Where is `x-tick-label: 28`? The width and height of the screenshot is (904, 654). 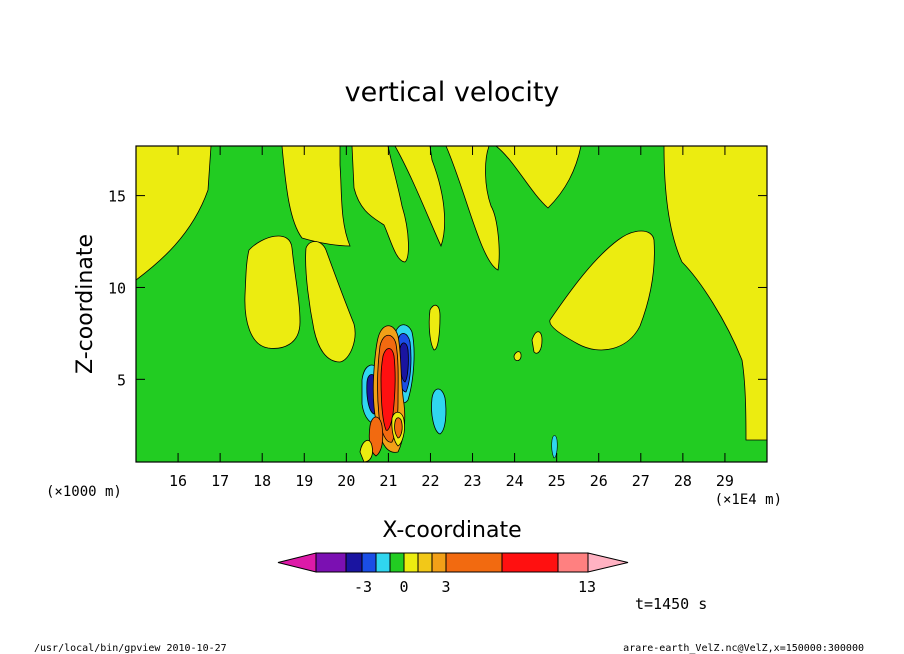 x-tick-label: 28 is located at coordinates (683, 481).